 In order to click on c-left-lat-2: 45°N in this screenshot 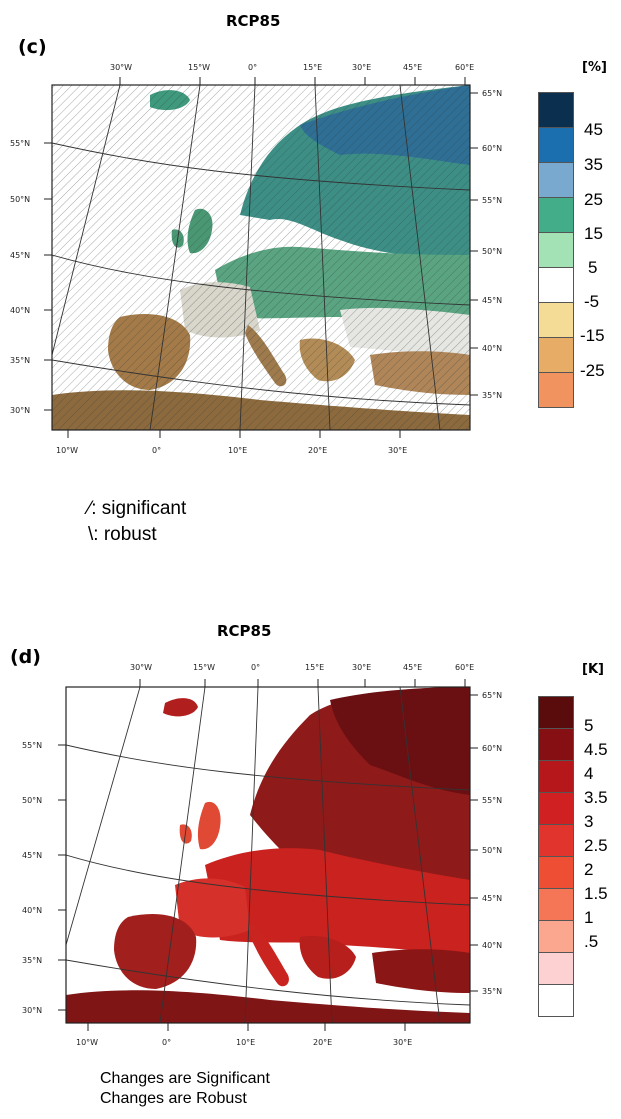, I will do `click(20, 255)`.